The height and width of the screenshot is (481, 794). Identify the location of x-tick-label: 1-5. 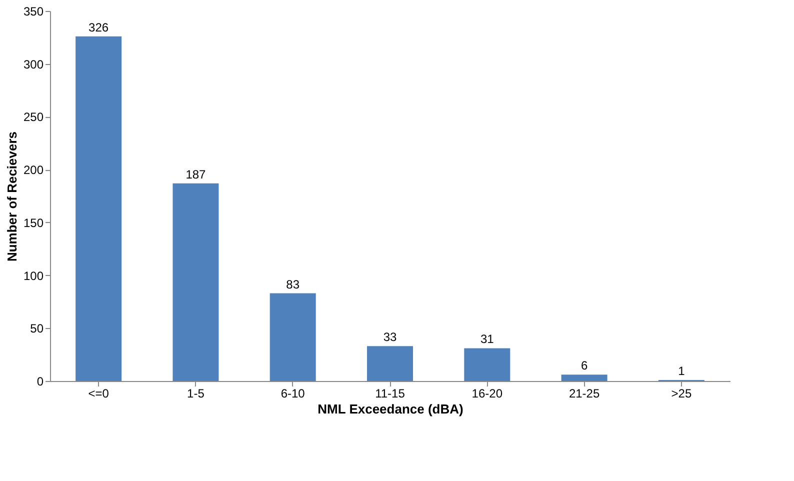
(196, 393).